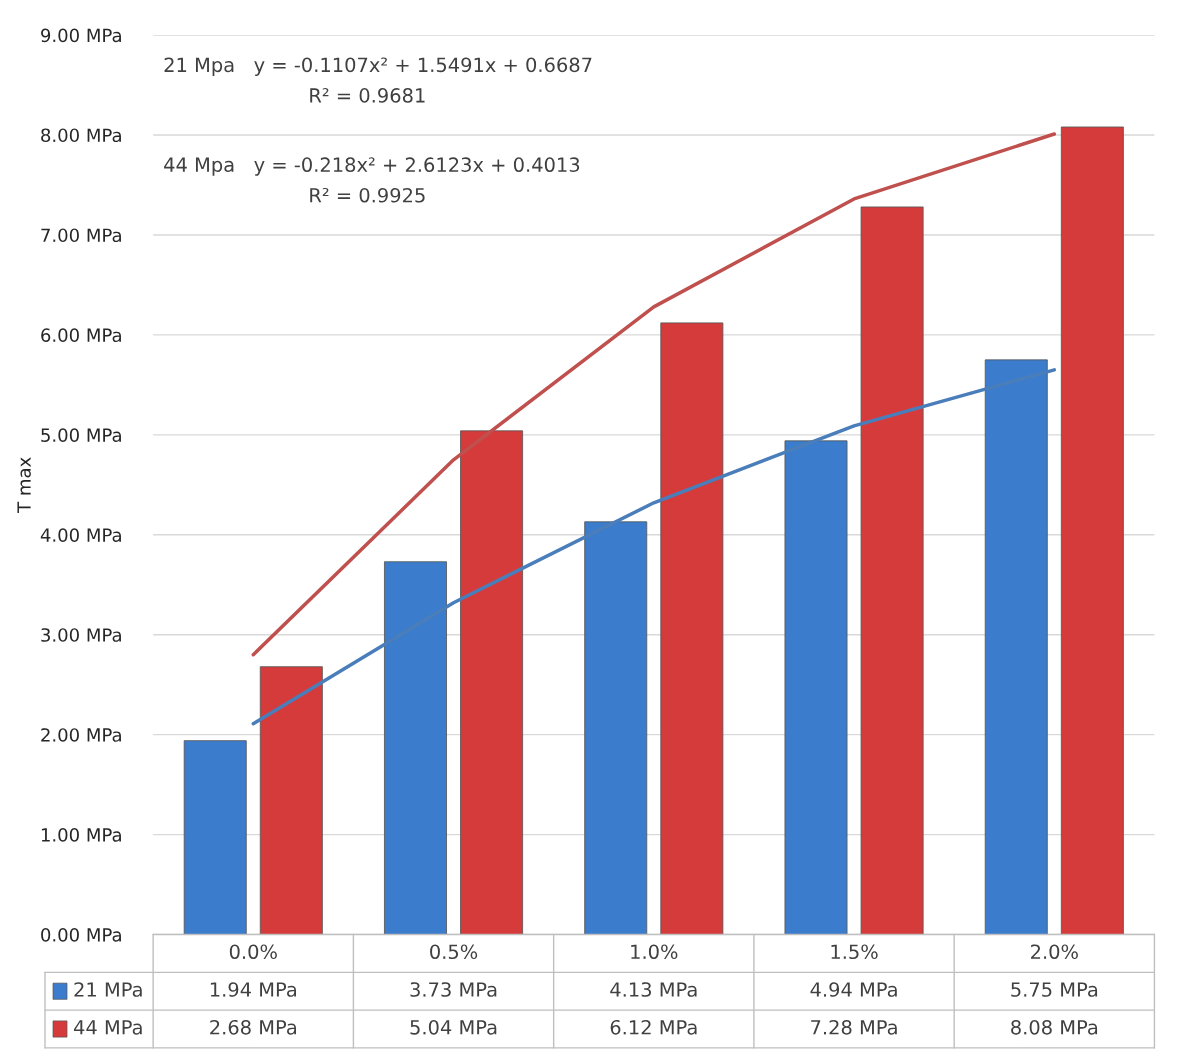 The image size is (1178, 1062). I want to click on y-tick-label: 8.00 MPa, so click(81, 135).